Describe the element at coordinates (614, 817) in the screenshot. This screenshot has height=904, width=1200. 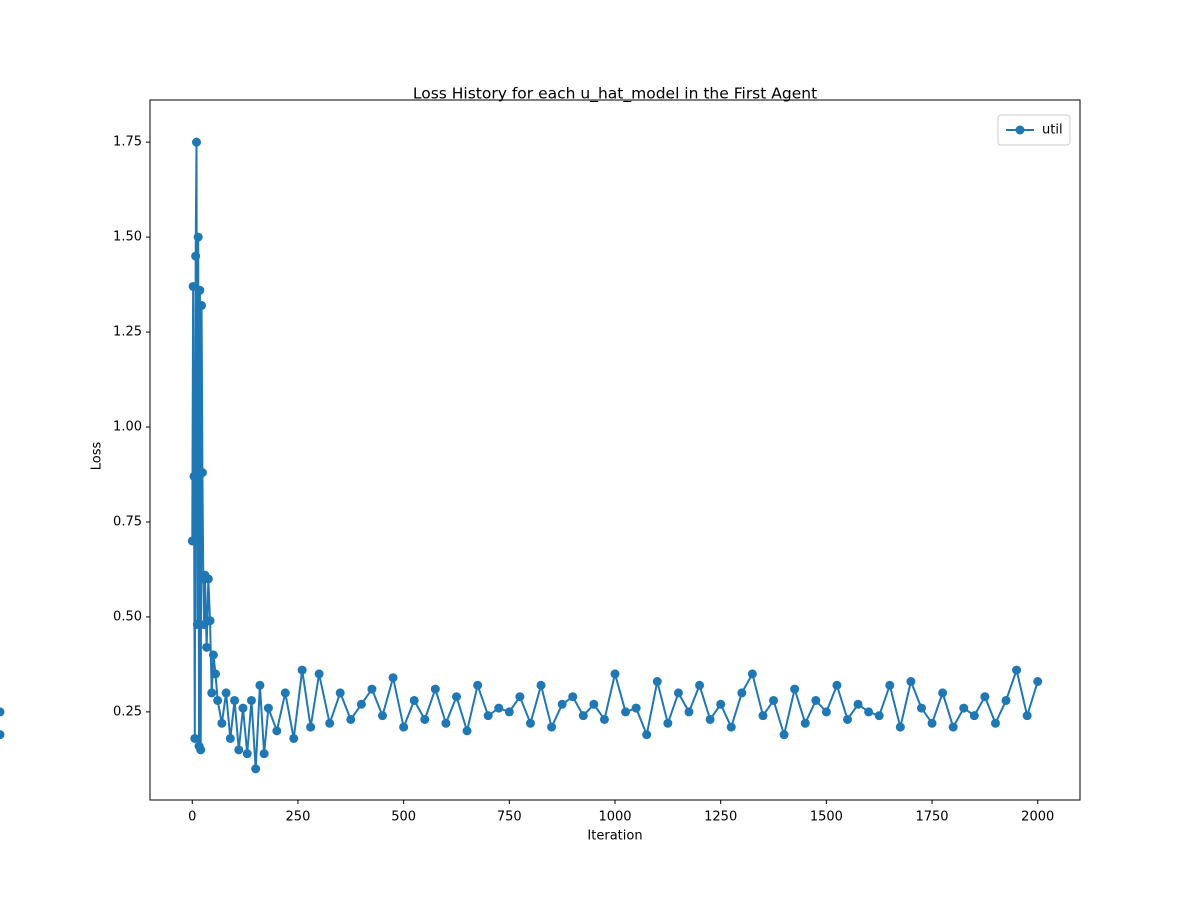
I see `x-tick-label: 1000` at that location.